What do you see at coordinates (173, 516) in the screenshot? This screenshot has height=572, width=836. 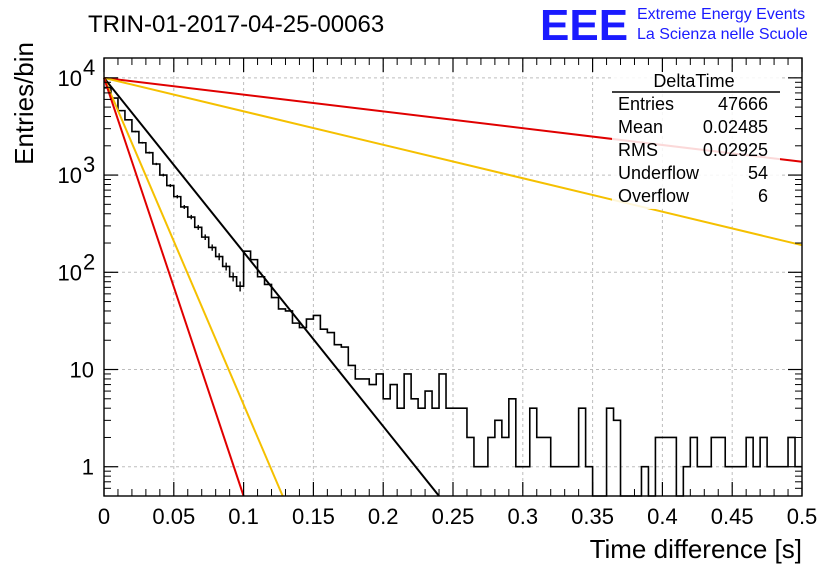 I see `x-tick-label: 0.05` at bounding box center [173, 516].